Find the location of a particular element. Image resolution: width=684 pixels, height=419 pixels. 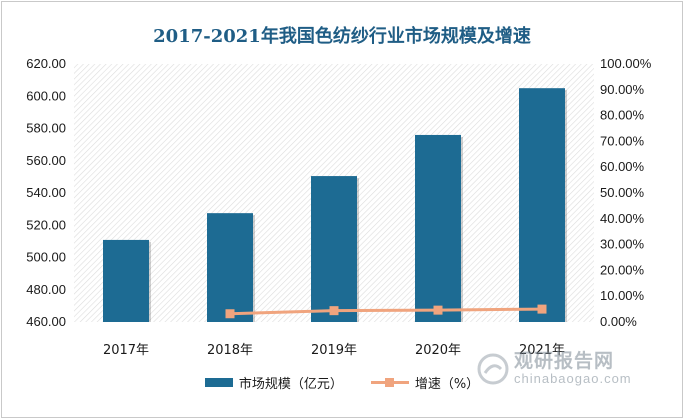

right-tick-label: 70.00% is located at coordinates (622, 140).